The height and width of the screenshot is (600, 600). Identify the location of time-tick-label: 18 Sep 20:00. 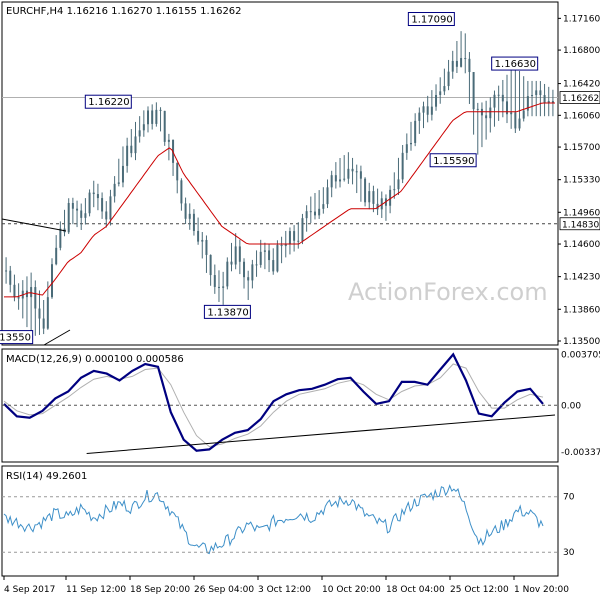
(160, 590).